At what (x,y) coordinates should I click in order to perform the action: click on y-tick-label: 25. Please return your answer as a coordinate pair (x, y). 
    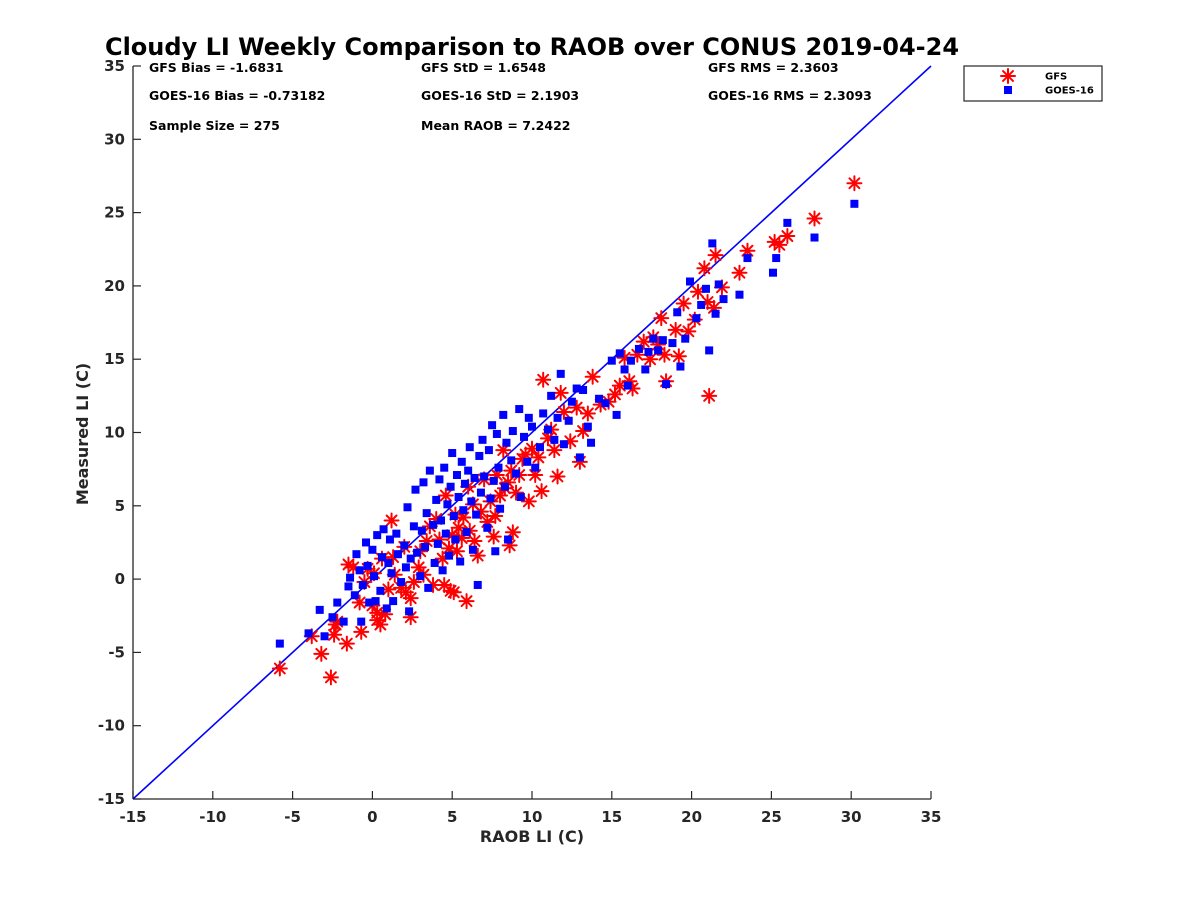
    Looking at the image, I should click on (114, 213).